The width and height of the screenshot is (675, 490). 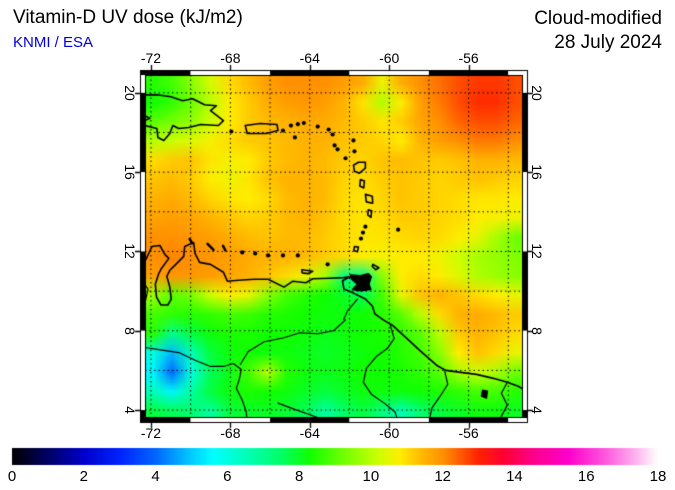 What do you see at coordinates (128, 29) in the screenshot?
I see `header-left: Vitamin-D UV dose (kJ/m2) KNMI / ESA` at bounding box center [128, 29].